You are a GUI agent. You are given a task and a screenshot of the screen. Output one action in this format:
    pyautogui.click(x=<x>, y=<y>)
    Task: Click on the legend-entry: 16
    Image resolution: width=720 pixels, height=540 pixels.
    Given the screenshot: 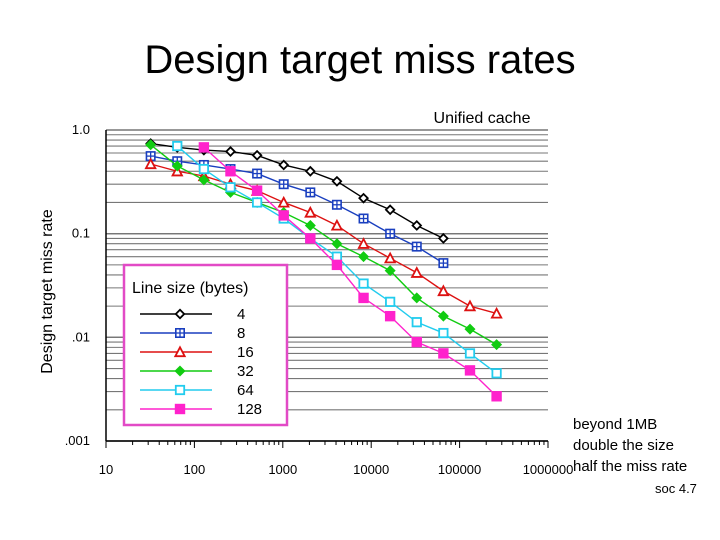 What is the action you would take?
    pyautogui.click(x=197, y=352)
    